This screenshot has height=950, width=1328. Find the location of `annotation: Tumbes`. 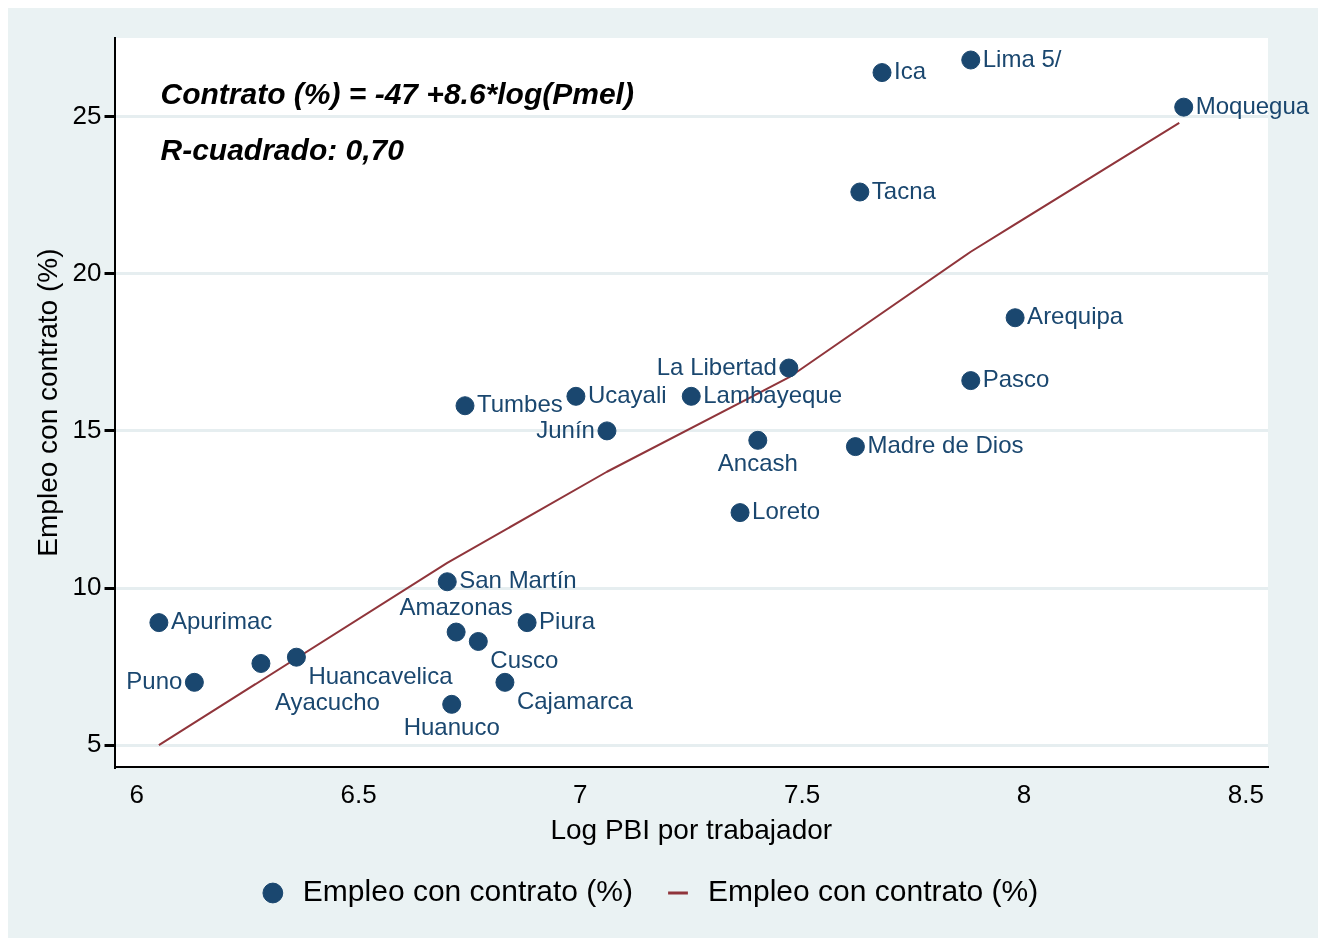

annotation: Tumbes is located at coordinates (520, 404).